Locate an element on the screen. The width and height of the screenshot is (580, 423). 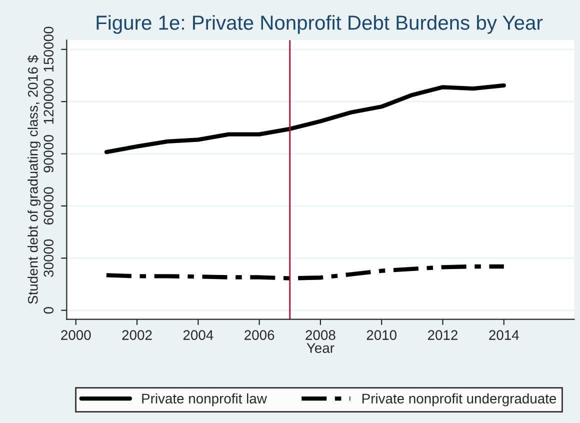
x-tick-label: 2000 is located at coordinates (76, 335).